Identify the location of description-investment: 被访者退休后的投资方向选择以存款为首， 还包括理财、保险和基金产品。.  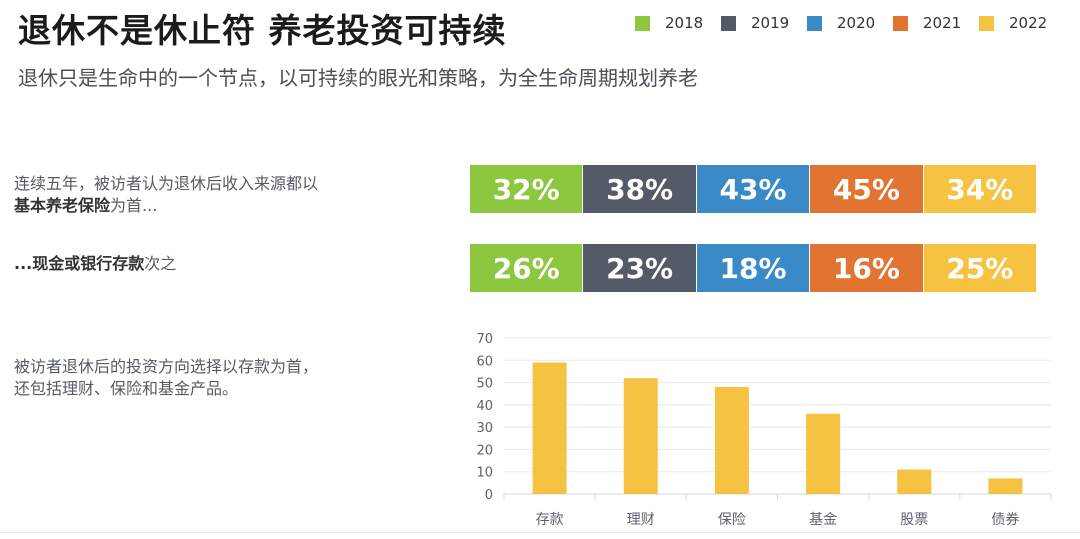
(166, 378).